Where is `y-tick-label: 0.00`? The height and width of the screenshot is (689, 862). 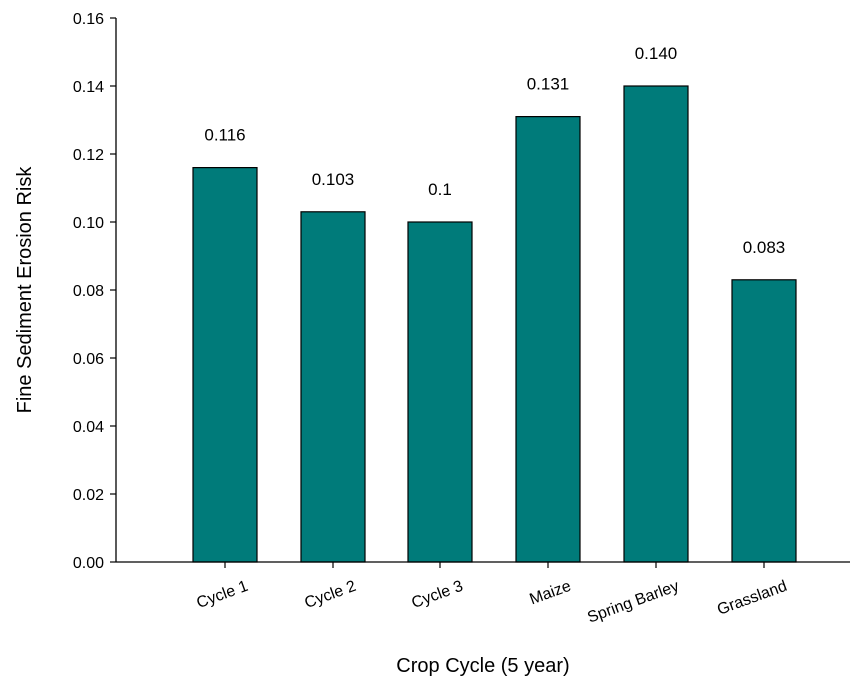 y-tick-label: 0.00 is located at coordinates (88, 563).